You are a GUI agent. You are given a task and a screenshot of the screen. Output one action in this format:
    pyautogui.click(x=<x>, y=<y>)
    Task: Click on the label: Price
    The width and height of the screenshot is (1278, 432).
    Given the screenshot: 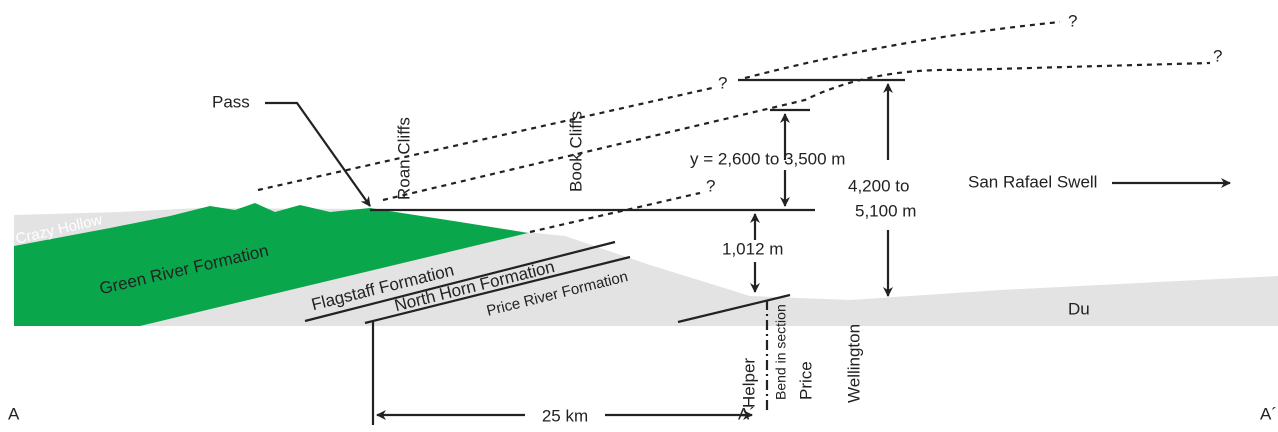 What is the action you would take?
    pyautogui.click(x=805, y=380)
    